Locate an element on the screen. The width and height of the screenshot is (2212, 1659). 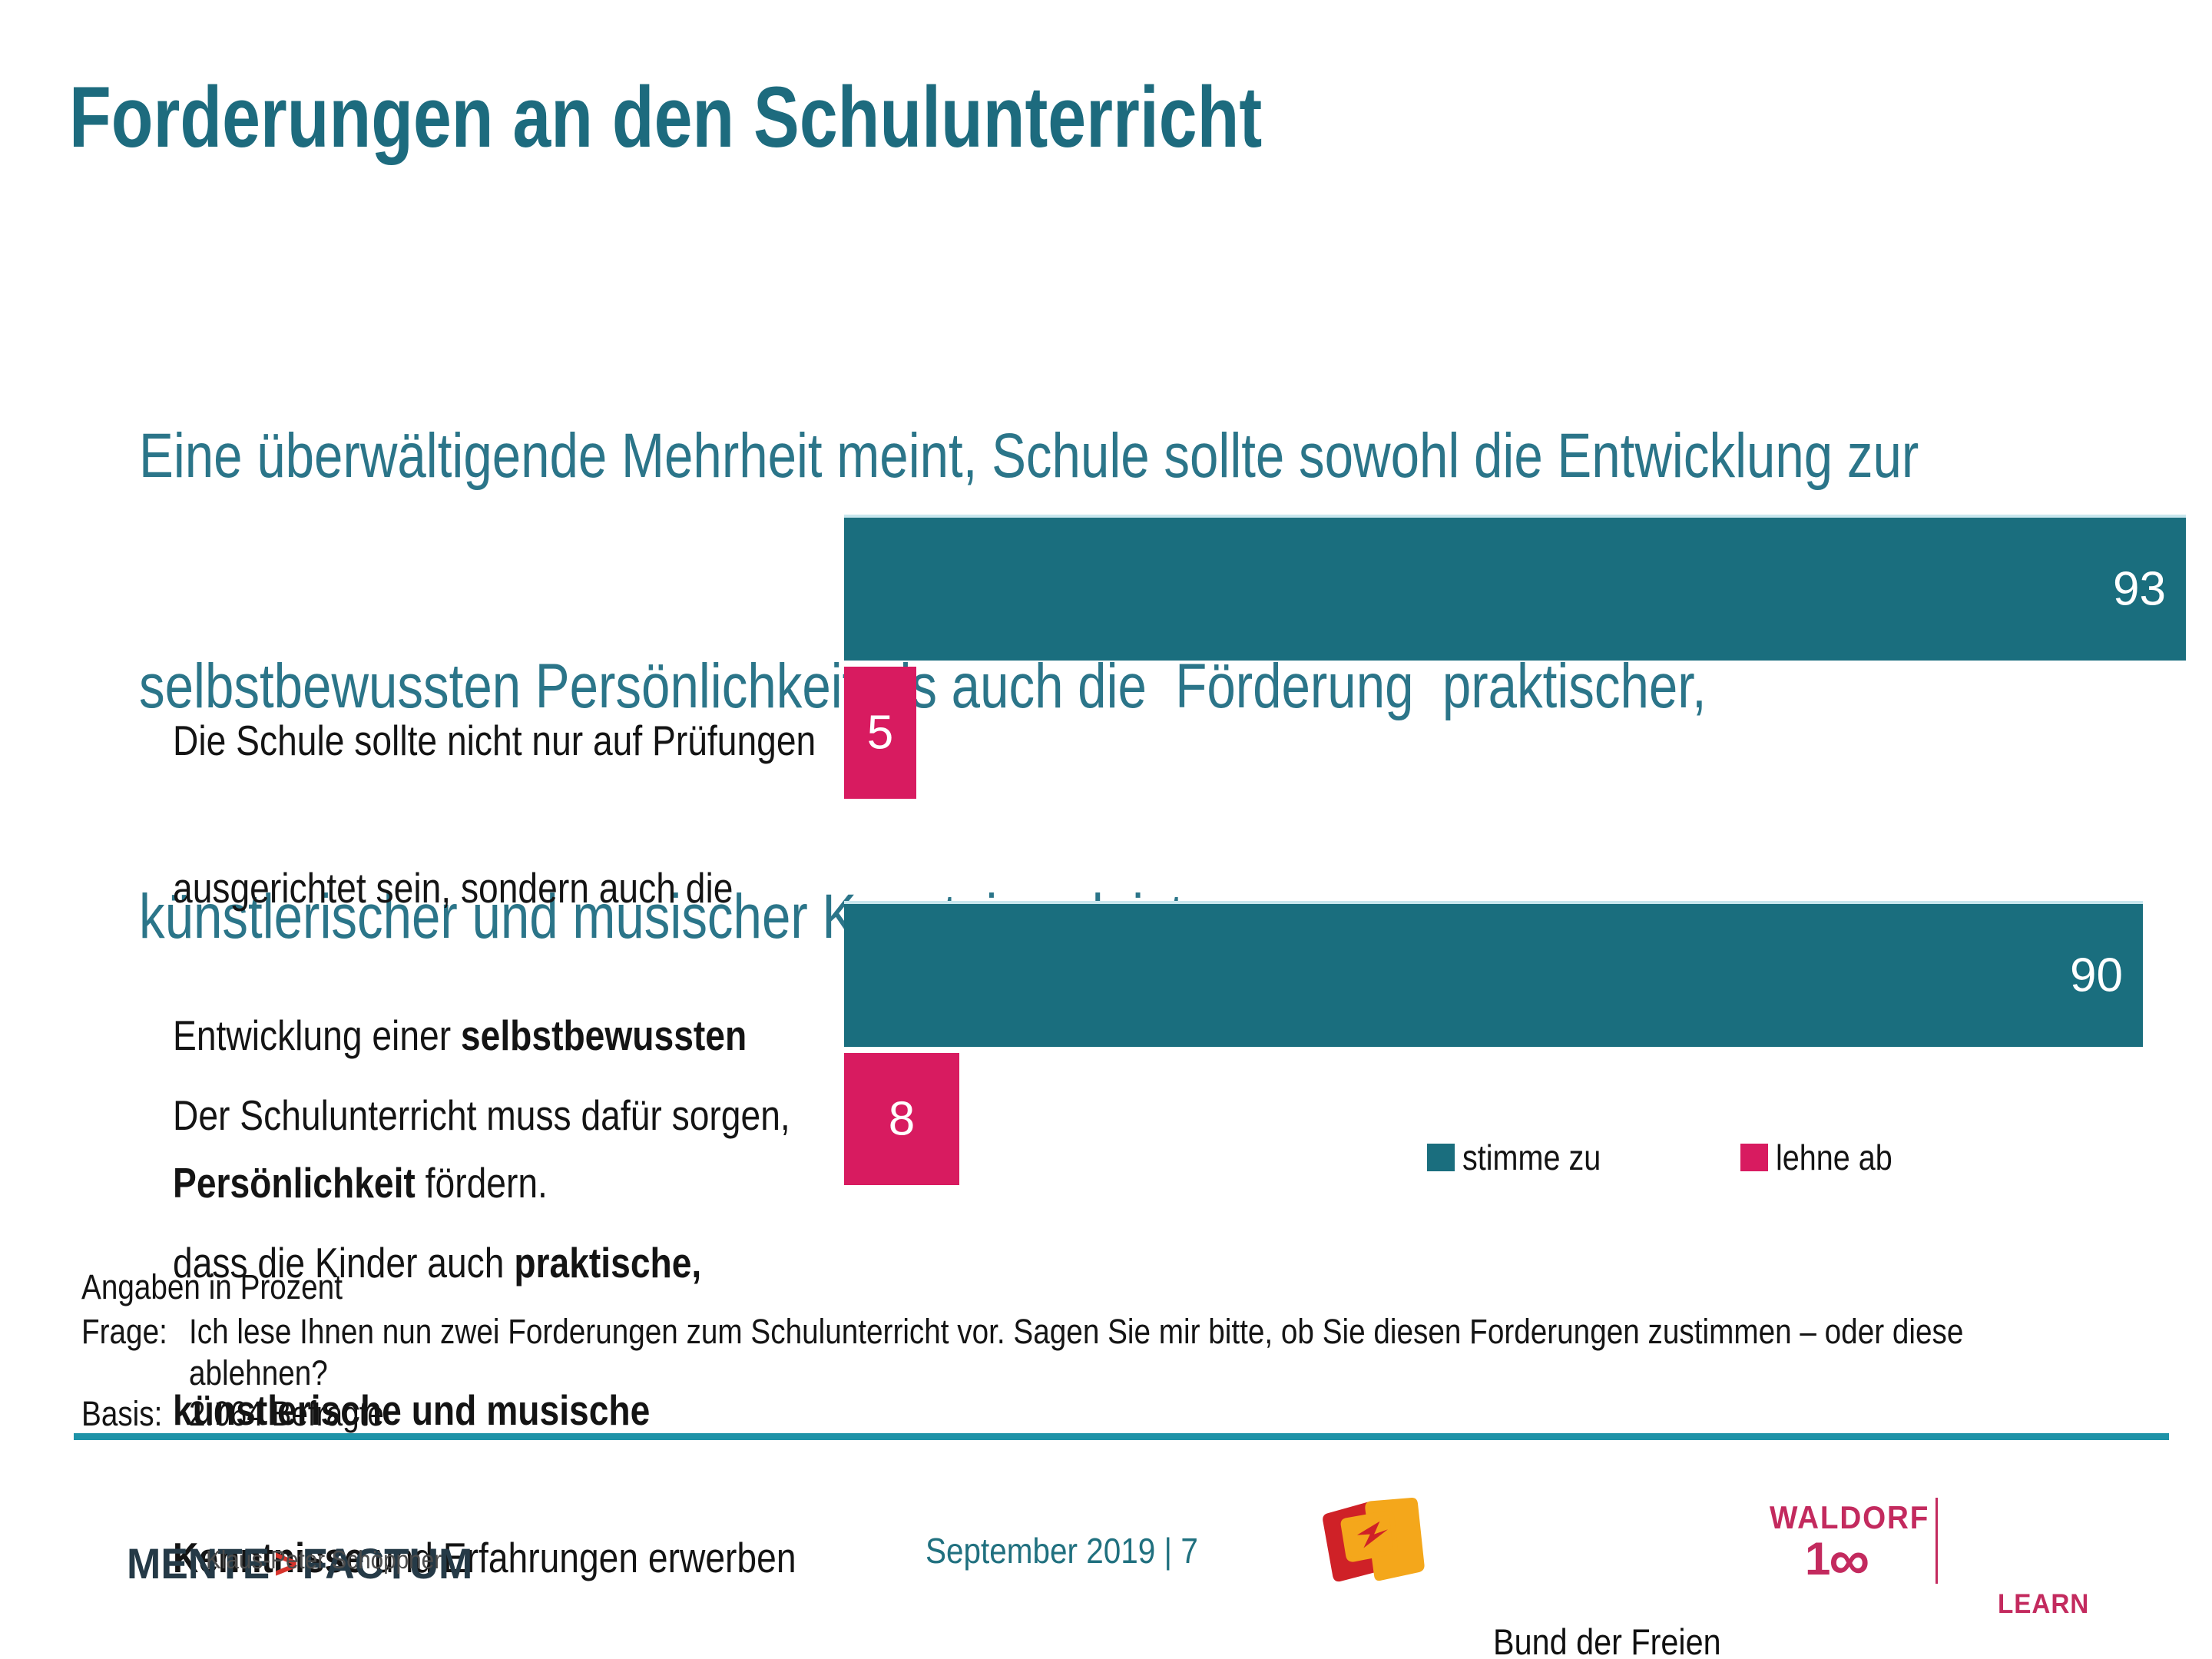
note-angaben: Angaben in Prozent is located at coordinates (212, 1286).